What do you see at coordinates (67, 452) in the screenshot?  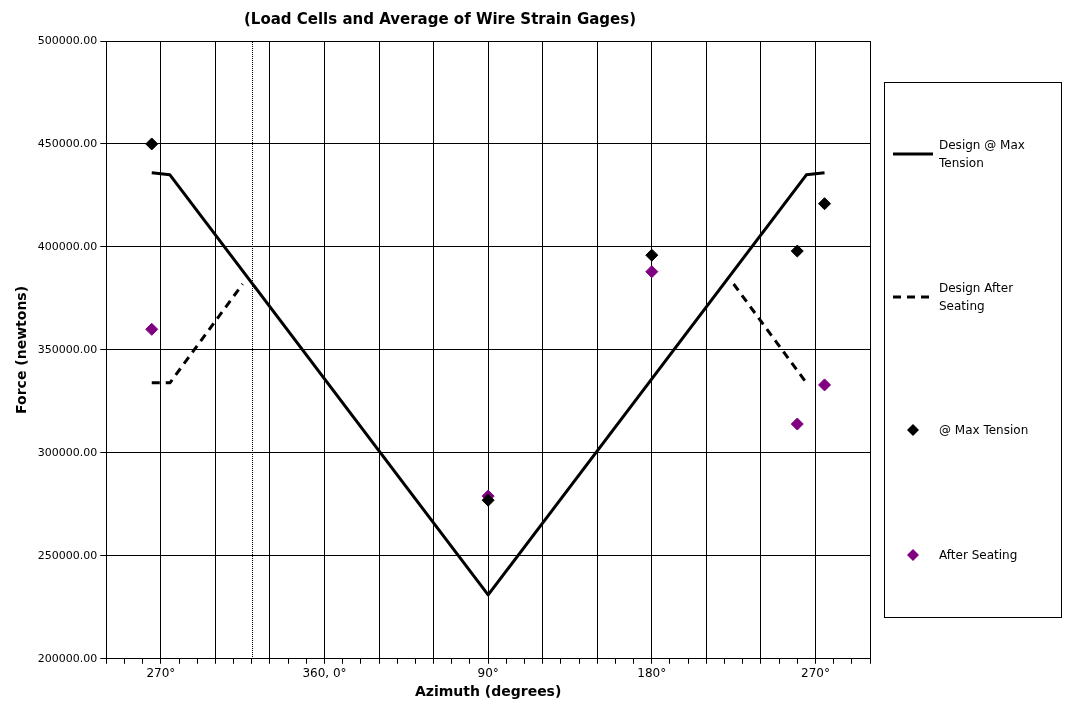 I see `y-tick-label: 300000.00` at bounding box center [67, 452].